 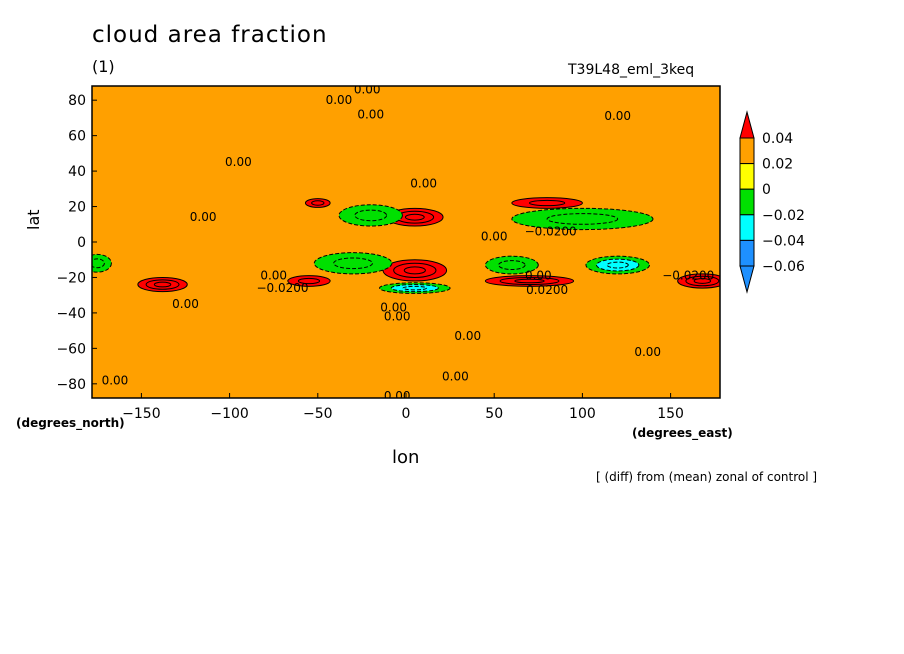 What do you see at coordinates (406, 457) in the screenshot?
I see `x-axis-label: lon` at bounding box center [406, 457].